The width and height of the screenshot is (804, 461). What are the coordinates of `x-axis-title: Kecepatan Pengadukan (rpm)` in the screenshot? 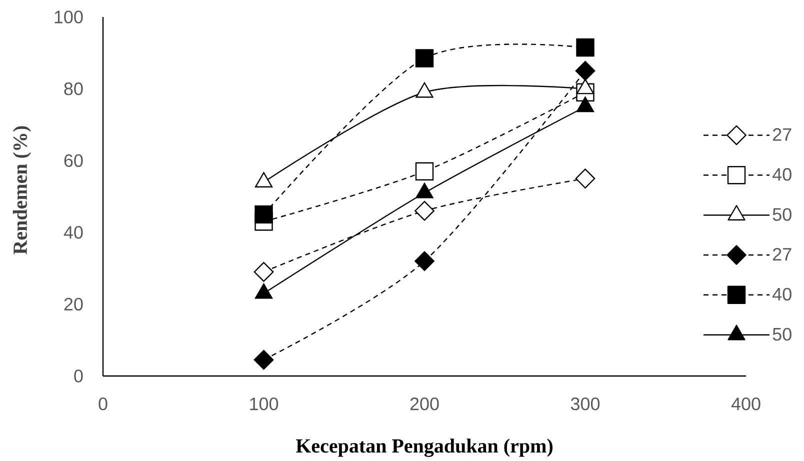 It's located at (424, 447).